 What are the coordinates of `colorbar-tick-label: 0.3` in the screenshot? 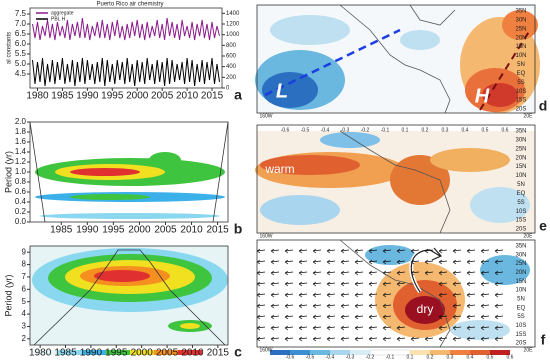 It's located at (445, 130).